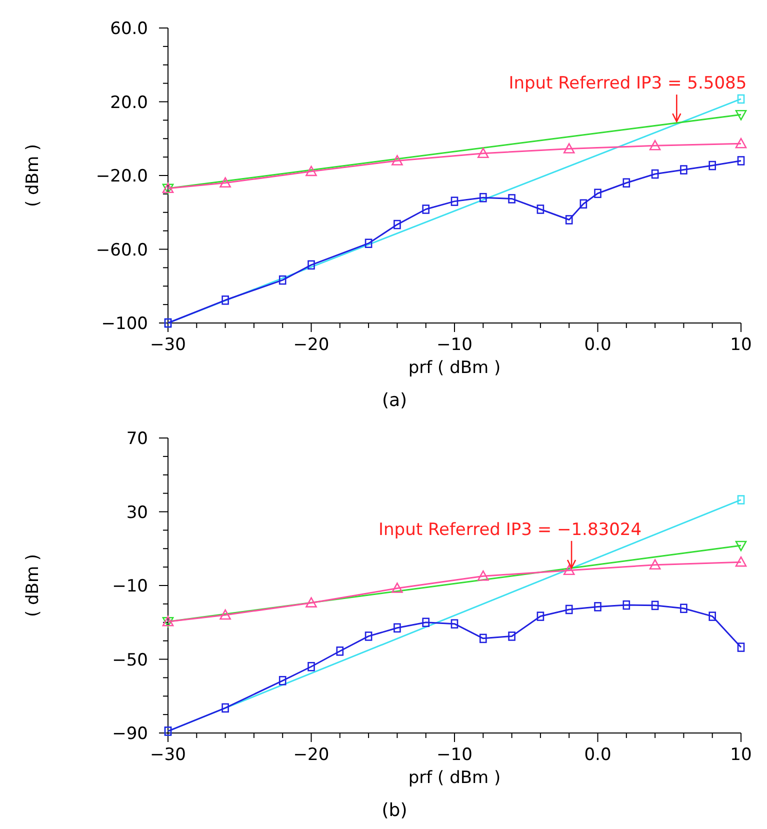 The width and height of the screenshot is (767, 829). What do you see at coordinates (130, 660) in the screenshot?
I see `y-tick-label: −50` at bounding box center [130, 660].